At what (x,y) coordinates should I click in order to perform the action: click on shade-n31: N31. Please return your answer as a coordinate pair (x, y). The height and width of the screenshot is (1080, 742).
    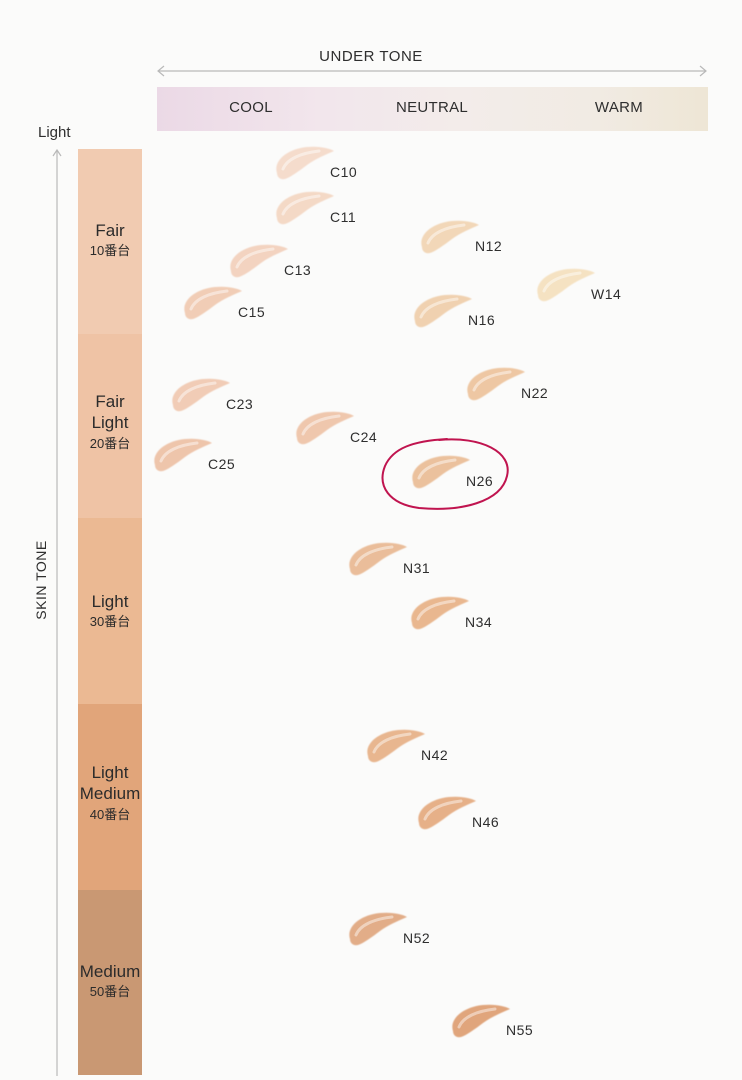
    Looking at the image, I should click on (389, 559).